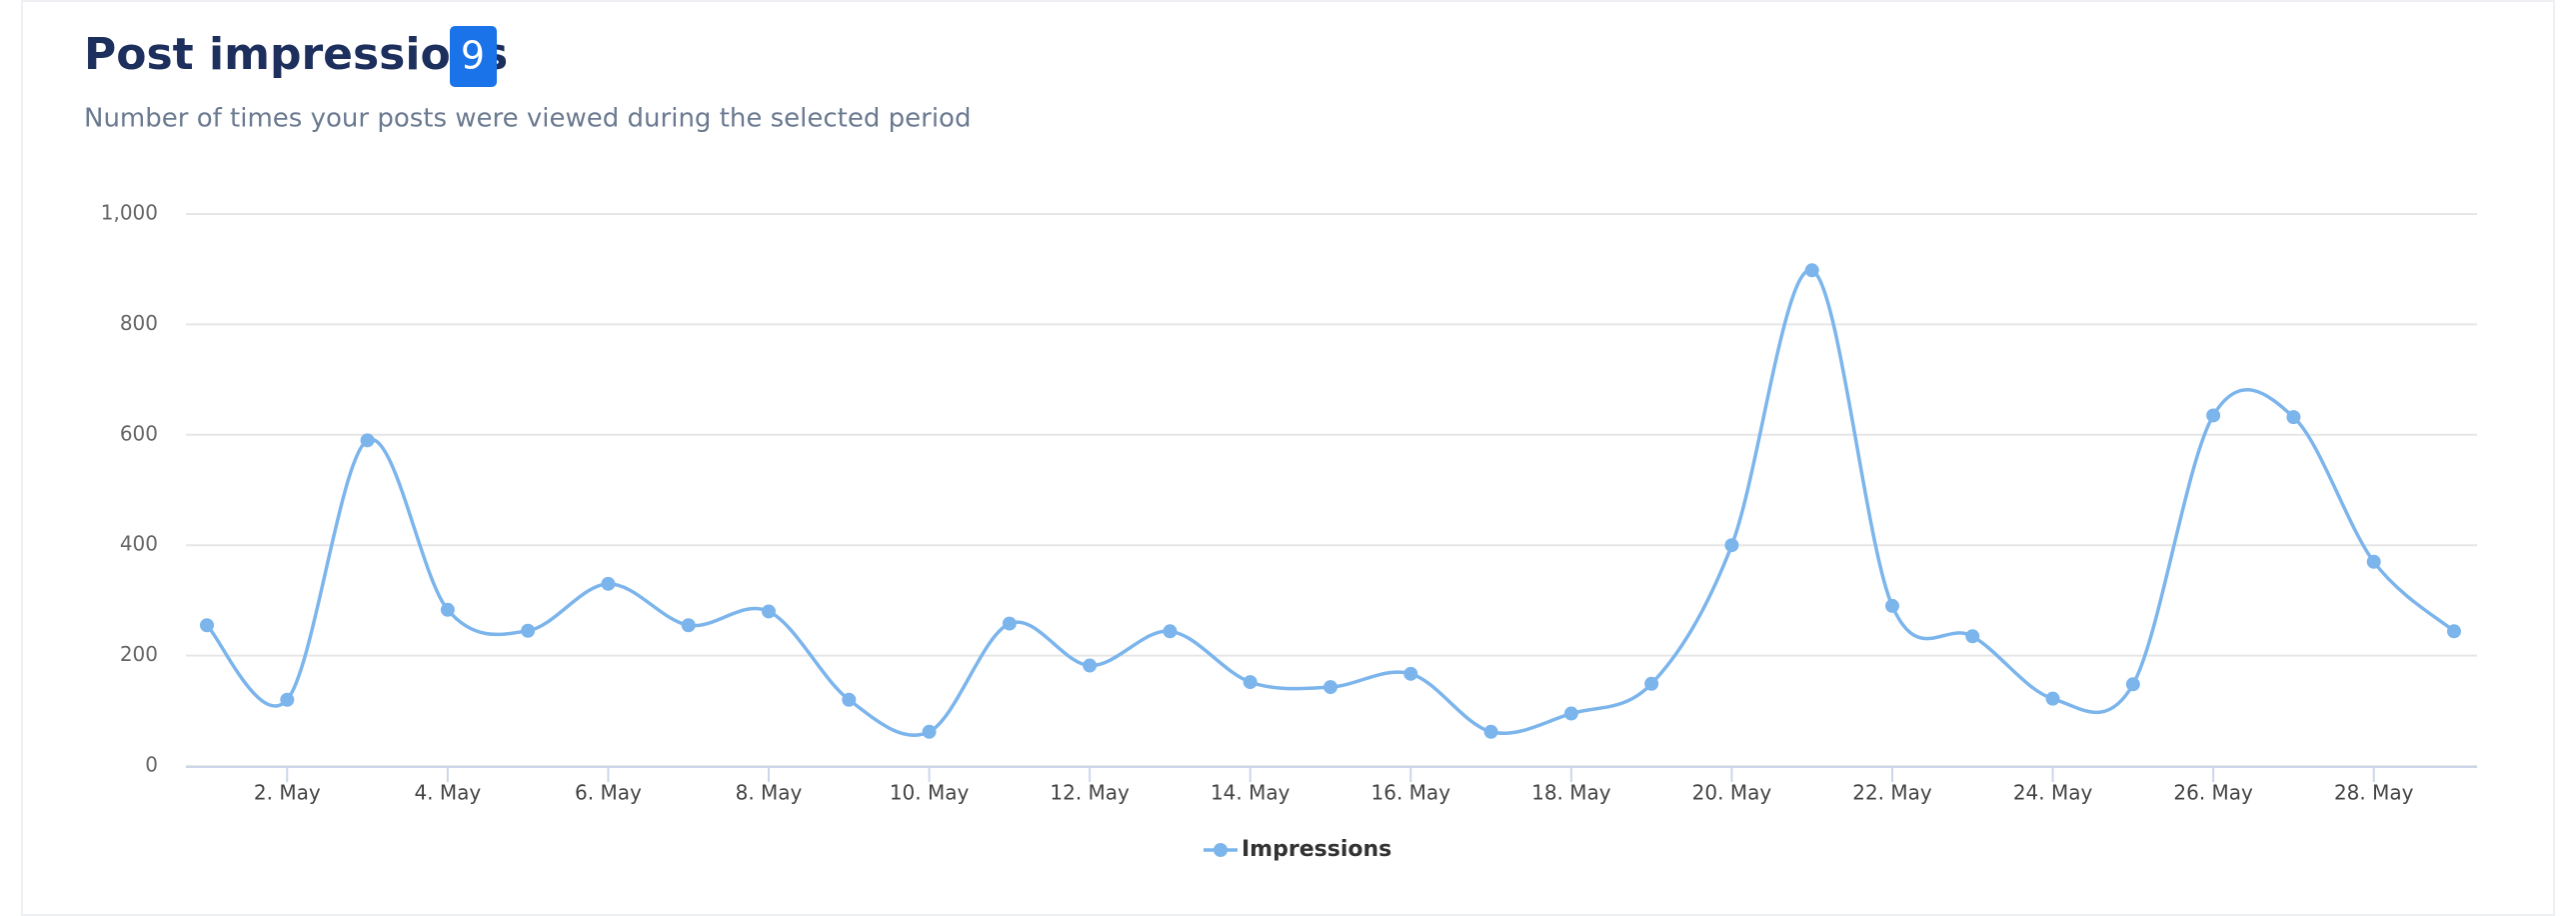  I want to click on y-tick-label: 1,000, so click(129, 213).